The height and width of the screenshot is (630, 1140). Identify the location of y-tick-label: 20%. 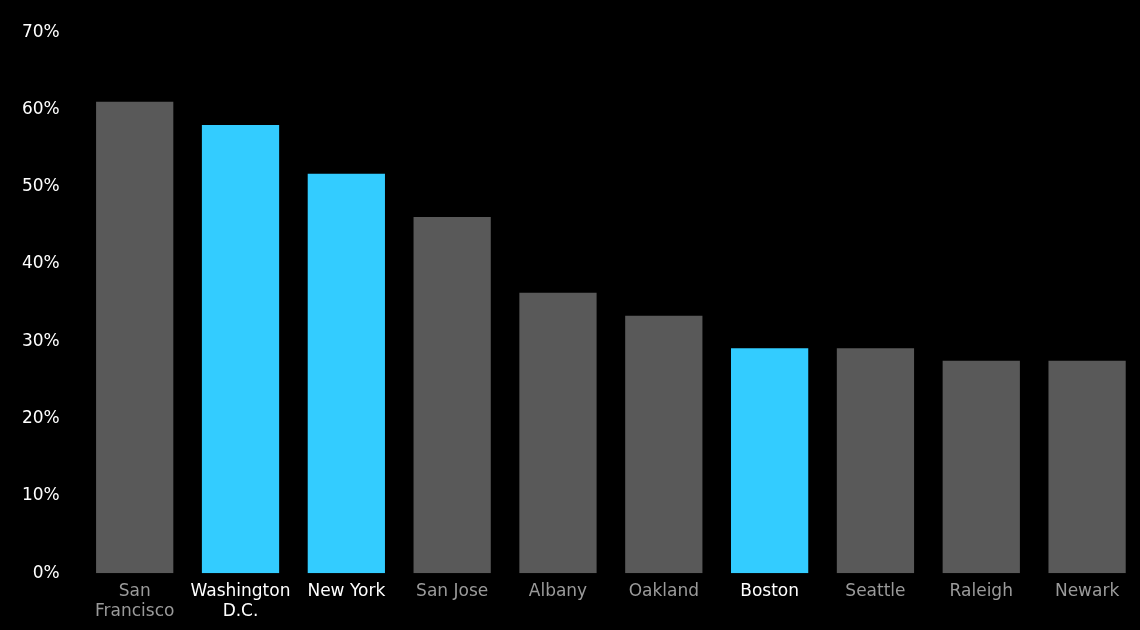
(40, 417).